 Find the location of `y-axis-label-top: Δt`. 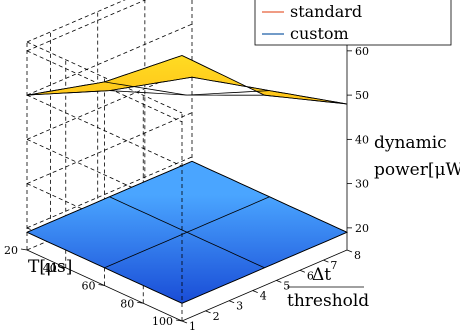

y-axis-label-top: Δt is located at coordinates (321, 275).